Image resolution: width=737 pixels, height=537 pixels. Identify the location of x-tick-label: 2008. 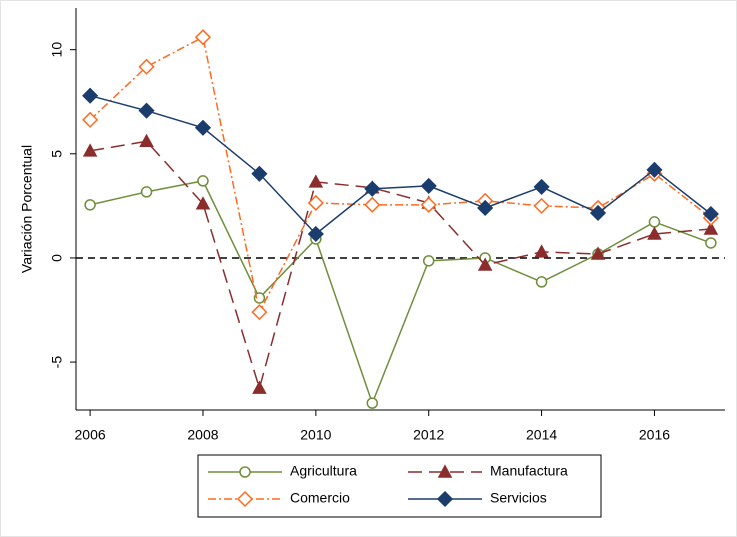
(202, 435).